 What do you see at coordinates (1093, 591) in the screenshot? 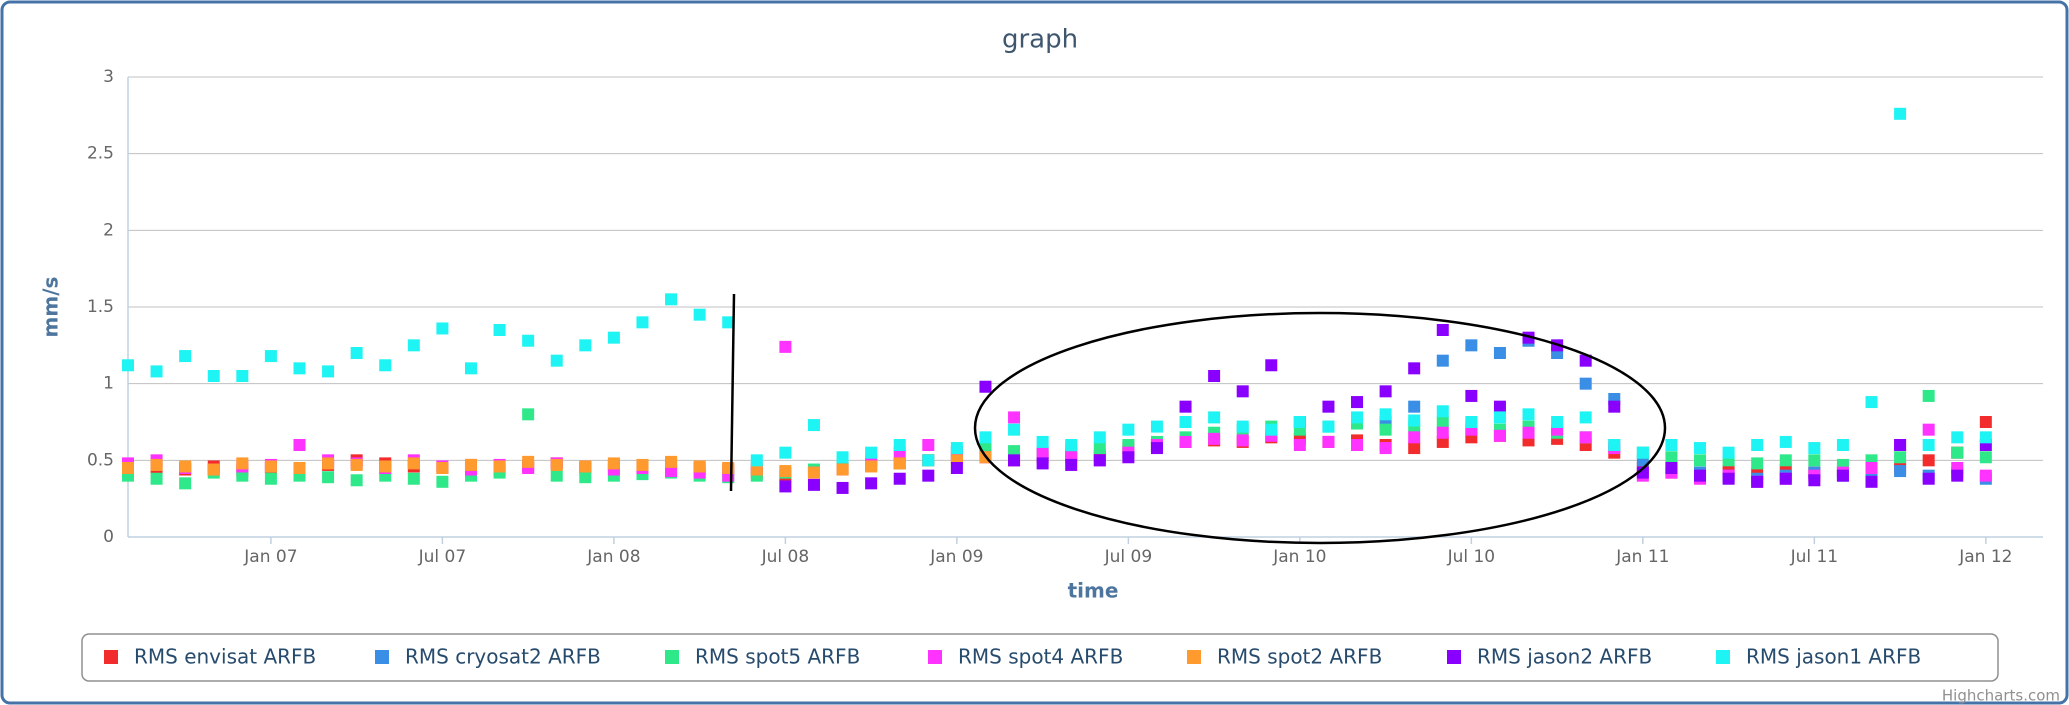
I see `x-axis-title: time` at bounding box center [1093, 591].